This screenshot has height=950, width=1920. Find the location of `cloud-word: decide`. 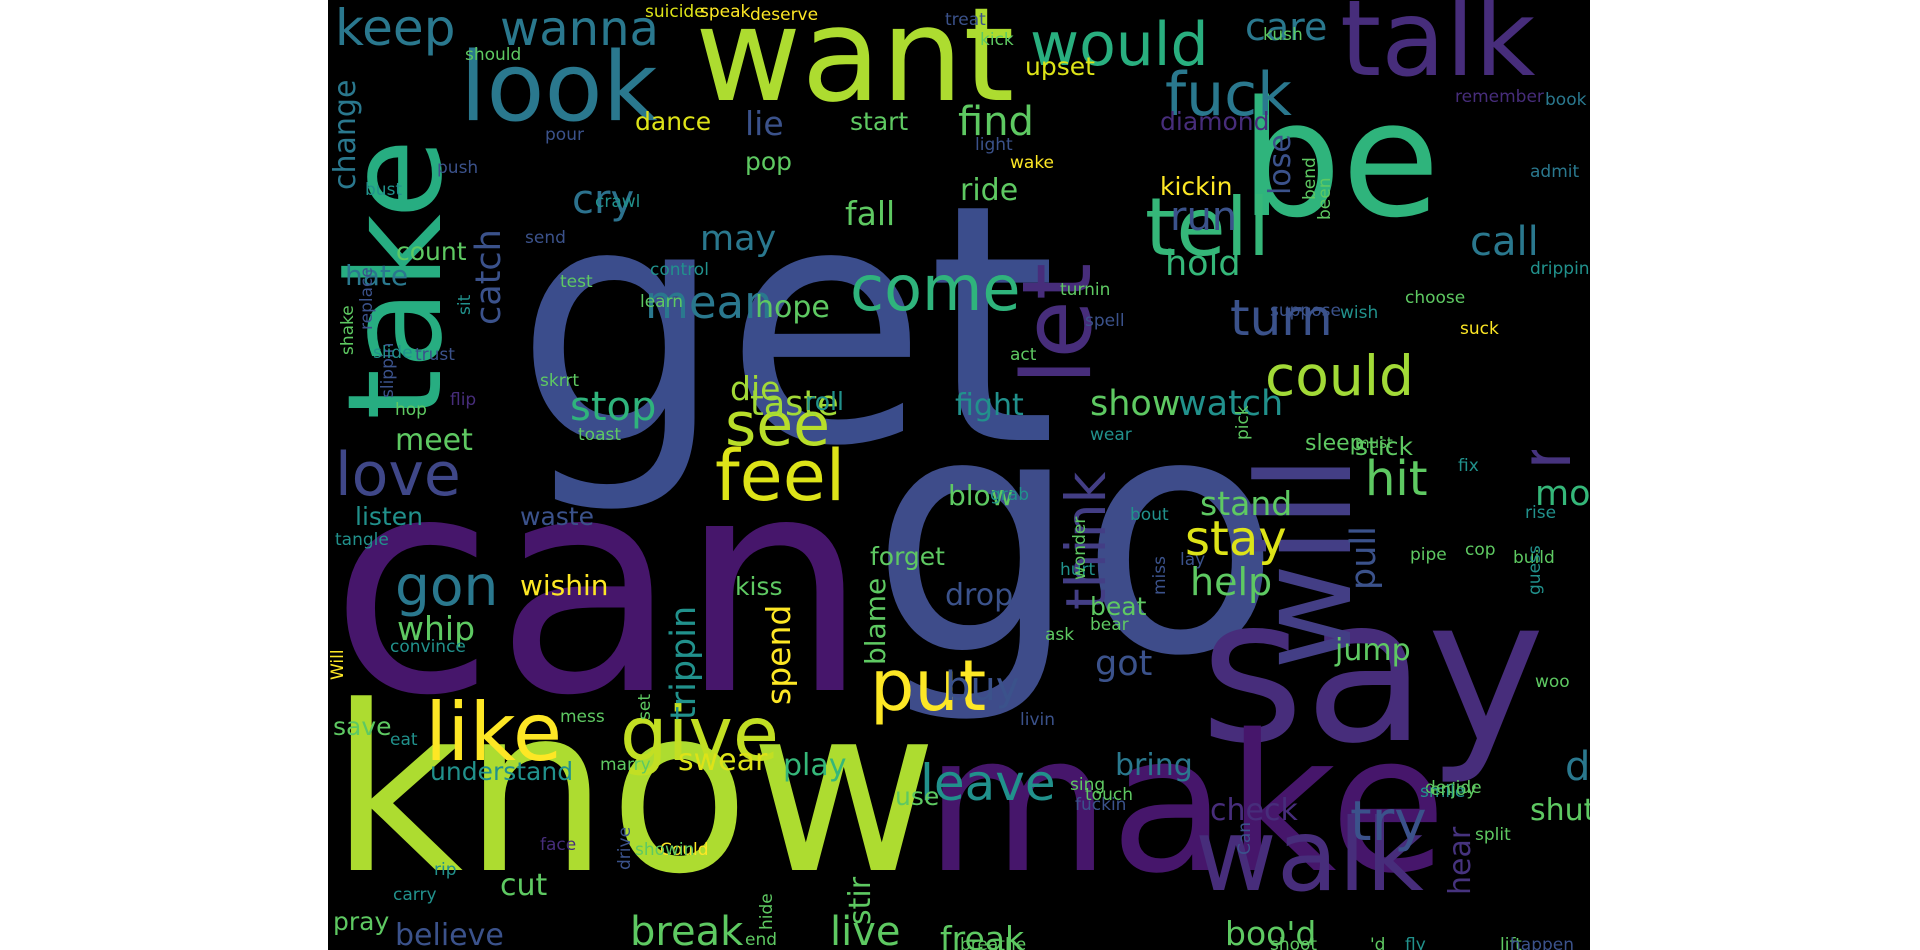

cloud-word: decide is located at coordinates (1453, 788).